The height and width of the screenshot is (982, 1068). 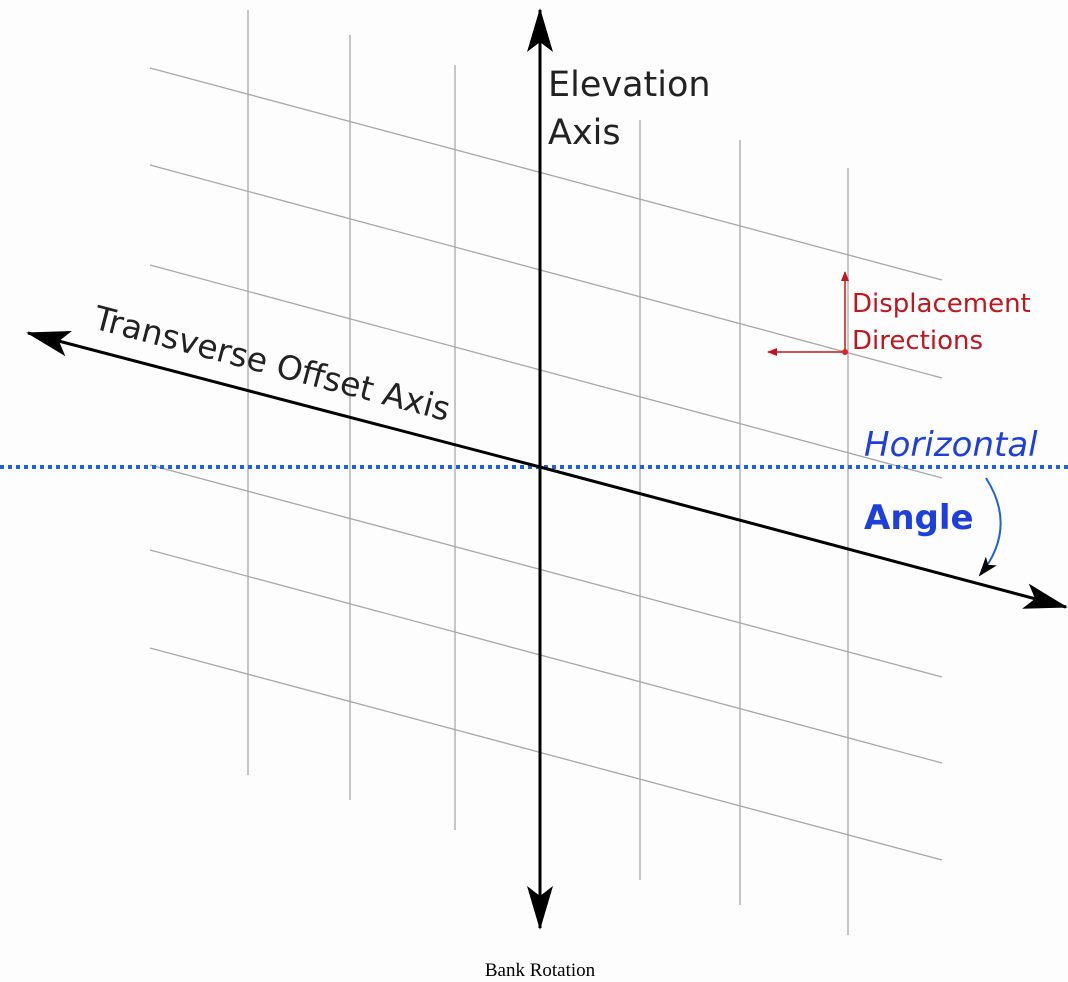 What do you see at coordinates (919, 518) in the screenshot?
I see `angle-label: Angle` at bounding box center [919, 518].